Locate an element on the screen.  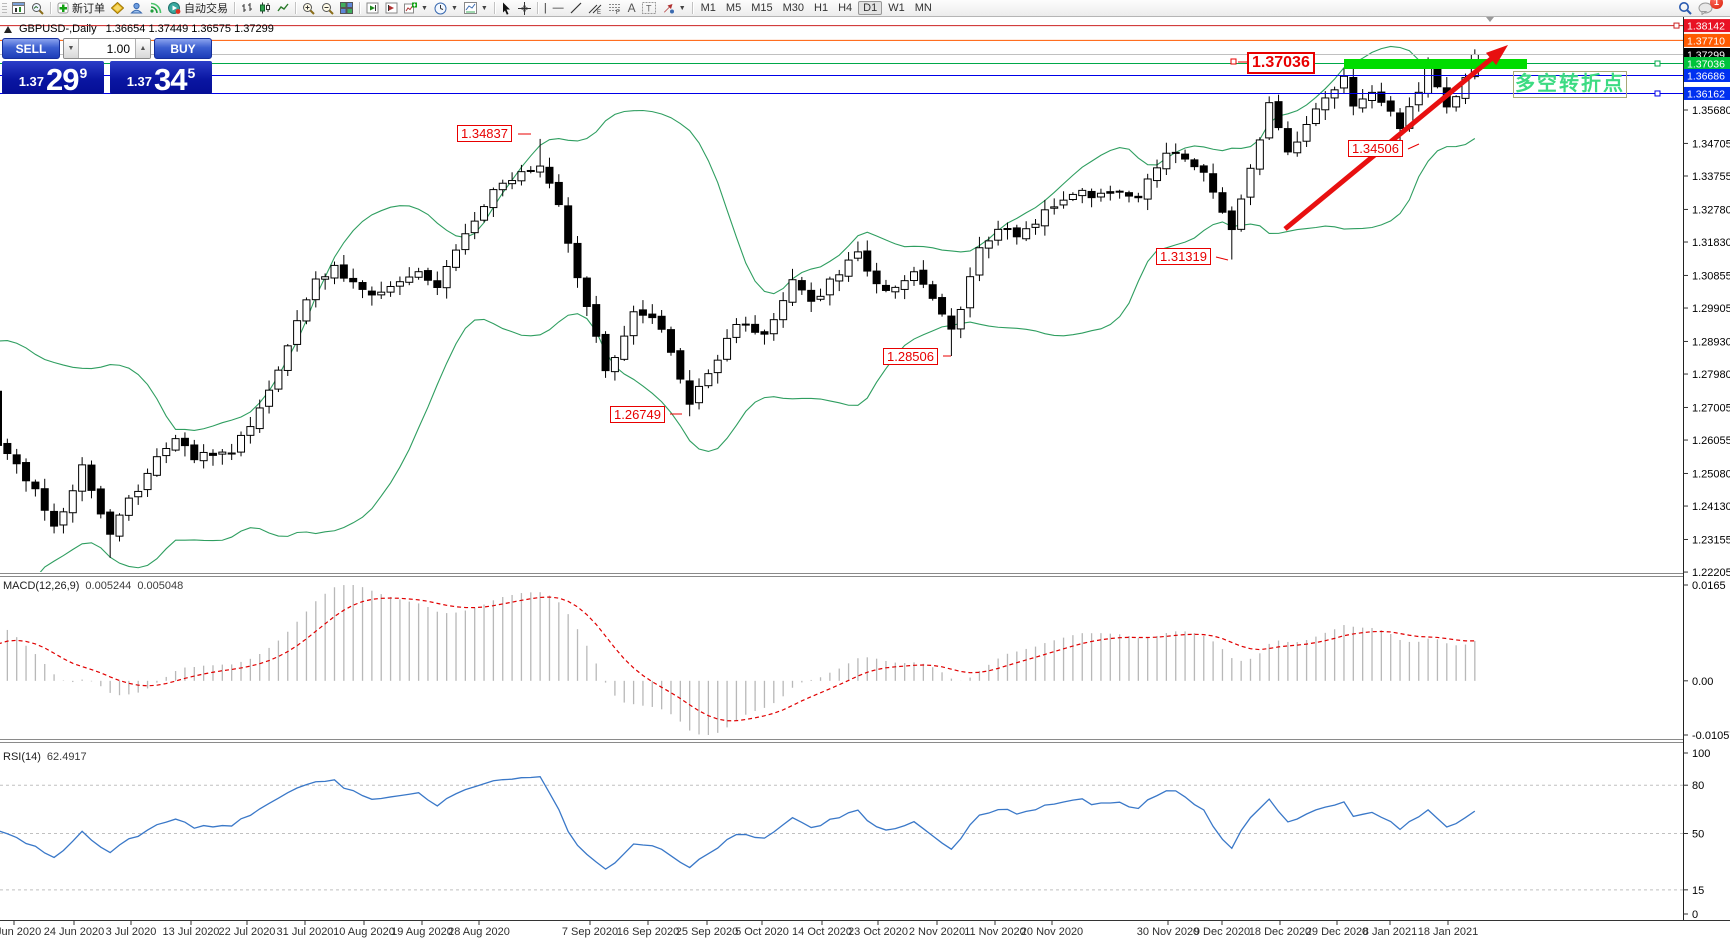
timeframe-button-M5: M5 is located at coordinates (733, 8).